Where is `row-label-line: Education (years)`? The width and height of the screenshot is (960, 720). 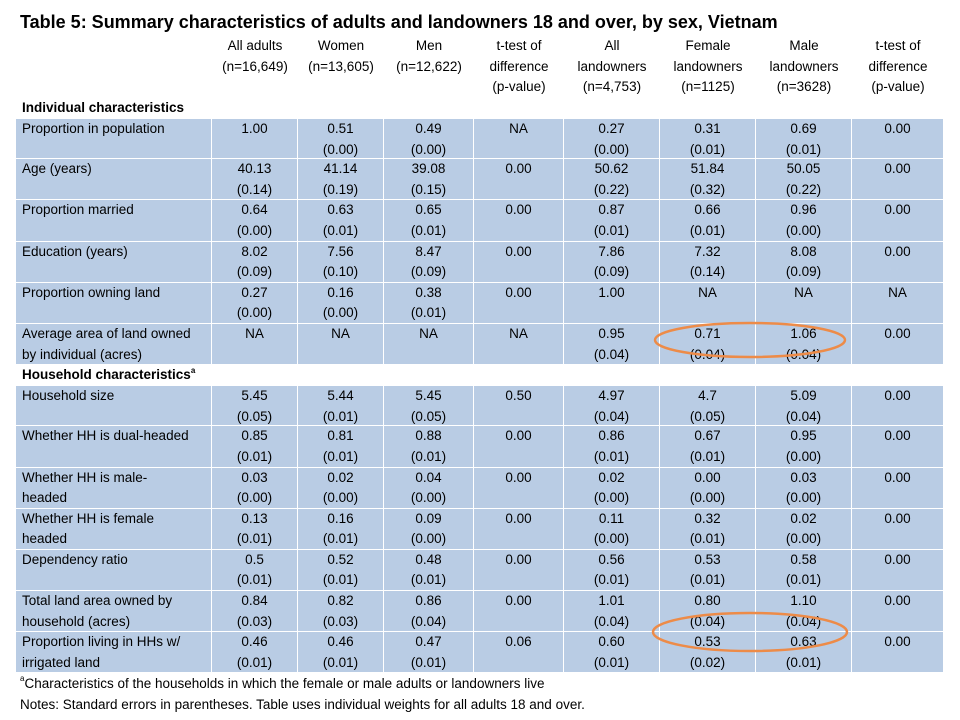
row-label-line: Education (years) is located at coordinates (75, 251).